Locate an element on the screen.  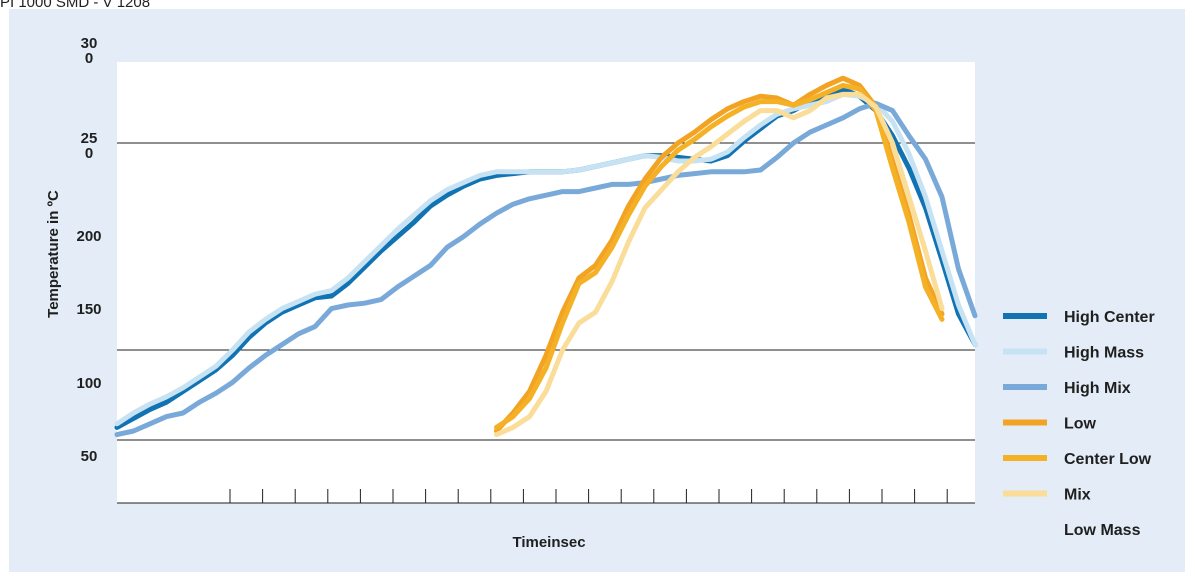
legend-label-high-mix: High Mix is located at coordinates (1097, 388).